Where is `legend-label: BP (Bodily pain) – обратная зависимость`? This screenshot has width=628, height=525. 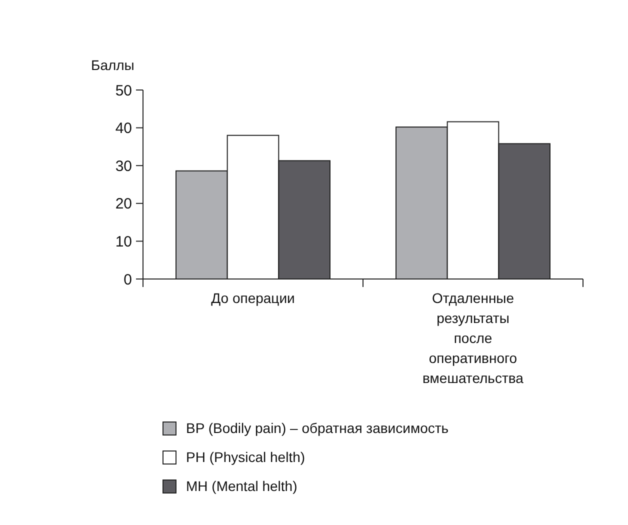
legend-label: BP (Bodily pain) – обратная зависимость is located at coordinates (317, 428).